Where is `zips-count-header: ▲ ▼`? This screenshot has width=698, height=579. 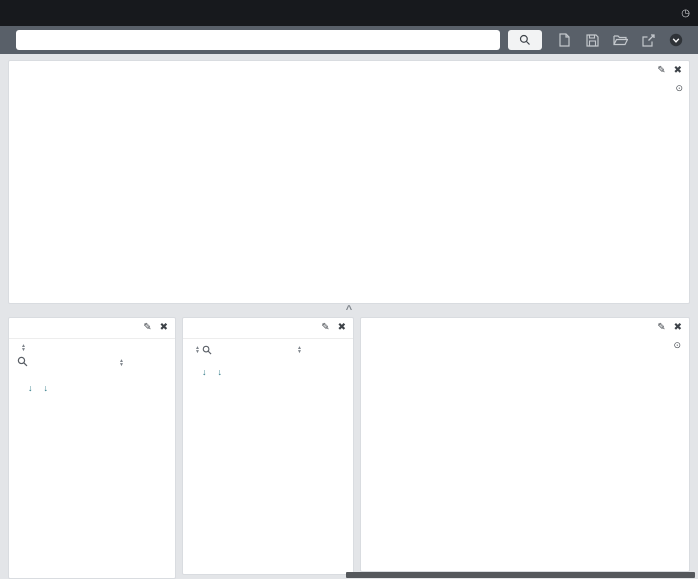 zips-count-header: ▲ ▼ is located at coordinates (319, 350).